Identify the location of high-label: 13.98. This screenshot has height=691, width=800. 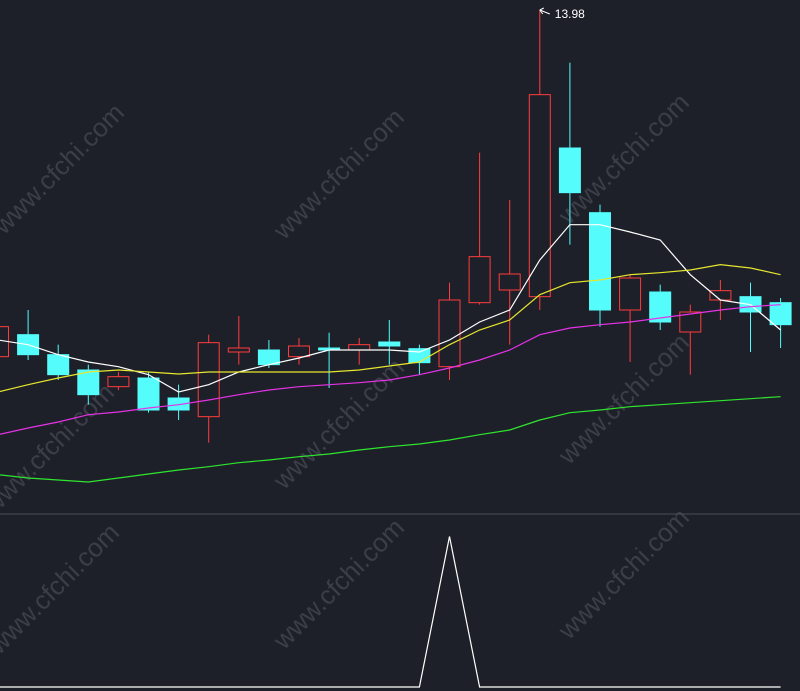
(570, 14).